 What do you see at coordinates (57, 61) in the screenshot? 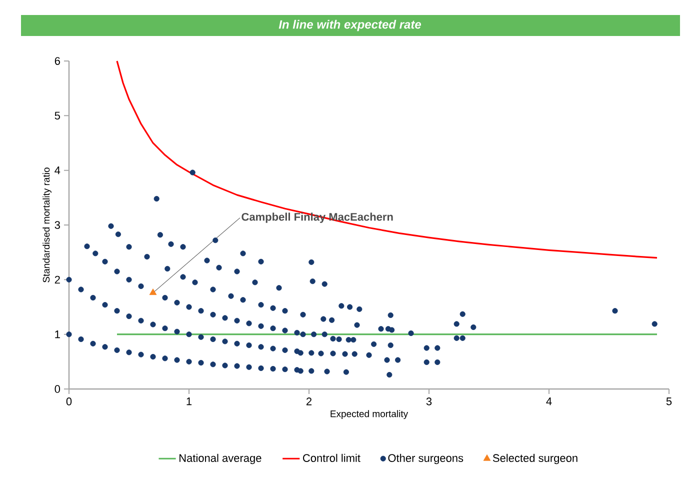
I see `y-tick-label: 6` at bounding box center [57, 61].